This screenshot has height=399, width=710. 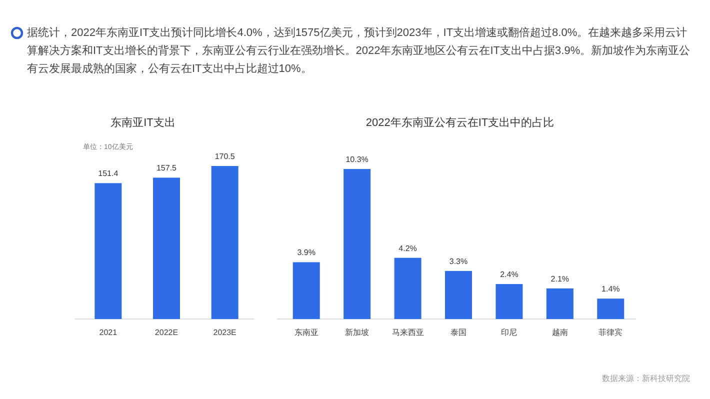 What do you see at coordinates (306, 332) in the screenshot?
I see `x-tick-label: 东南亚` at bounding box center [306, 332].